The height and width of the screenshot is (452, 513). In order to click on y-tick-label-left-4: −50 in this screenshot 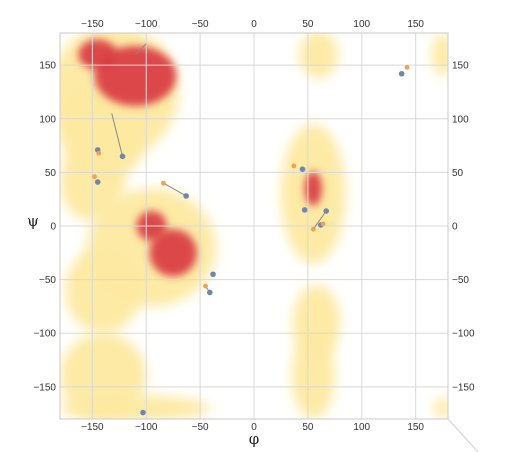, I will do `click(47, 280)`.